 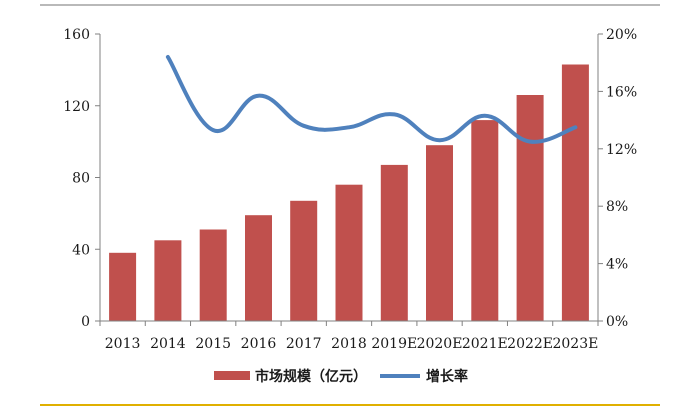 What do you see at coordinates (213, 275) in the screenshot?
I see `bar-2015` at bounding box center [213, 275].